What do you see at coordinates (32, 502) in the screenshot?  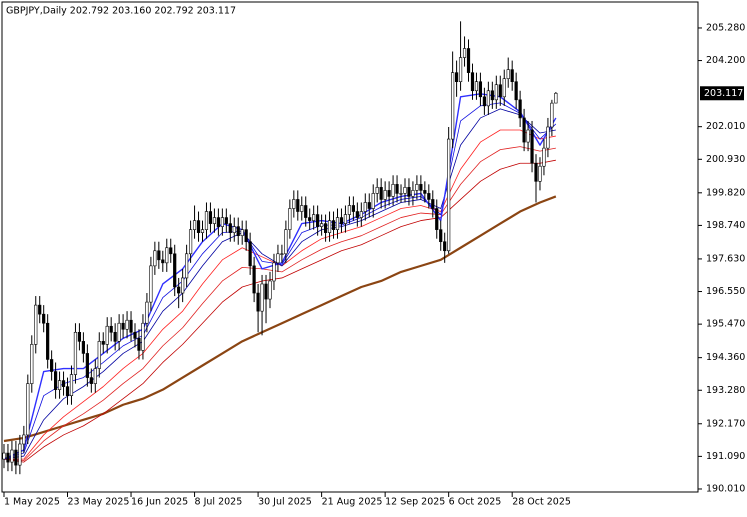 I see `x-tick-label: 1 May 2025` at bounding box center [32, 502].